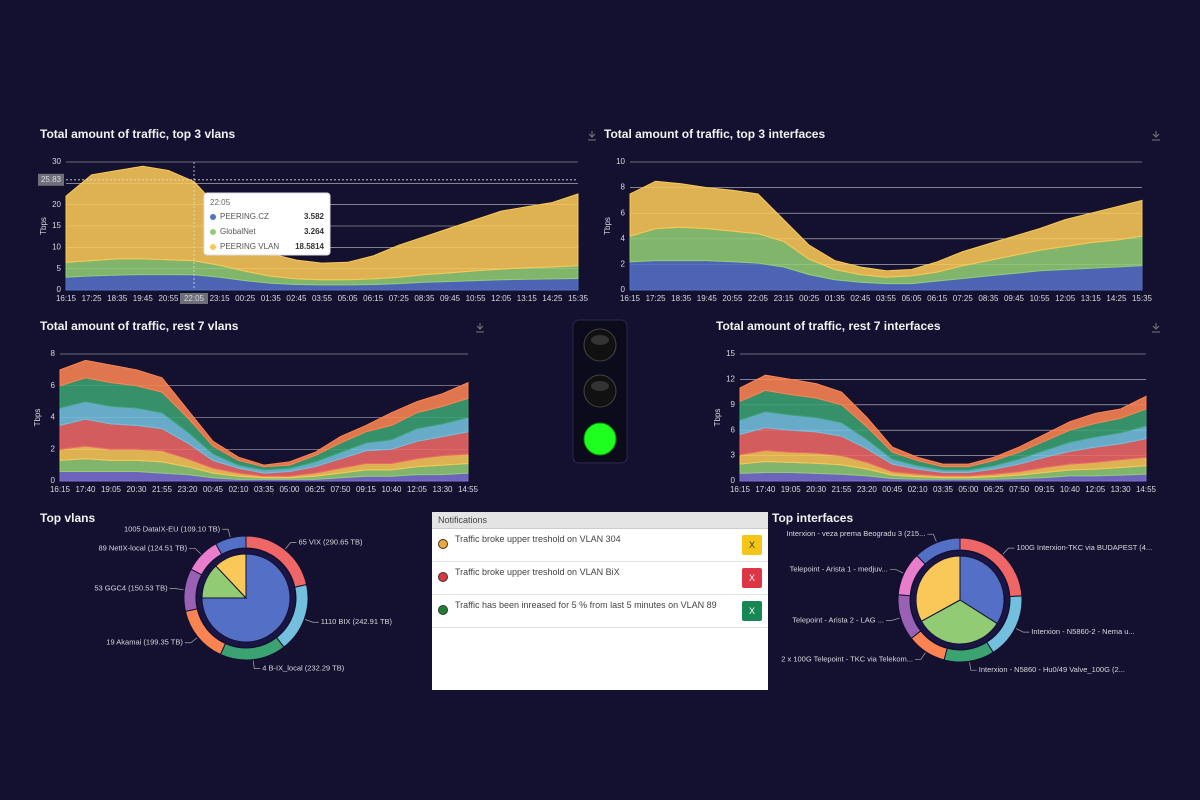  Describe the element at coordinates (296, 298) in the screenshot. I see `x-tick-label: 02:45` at that location.